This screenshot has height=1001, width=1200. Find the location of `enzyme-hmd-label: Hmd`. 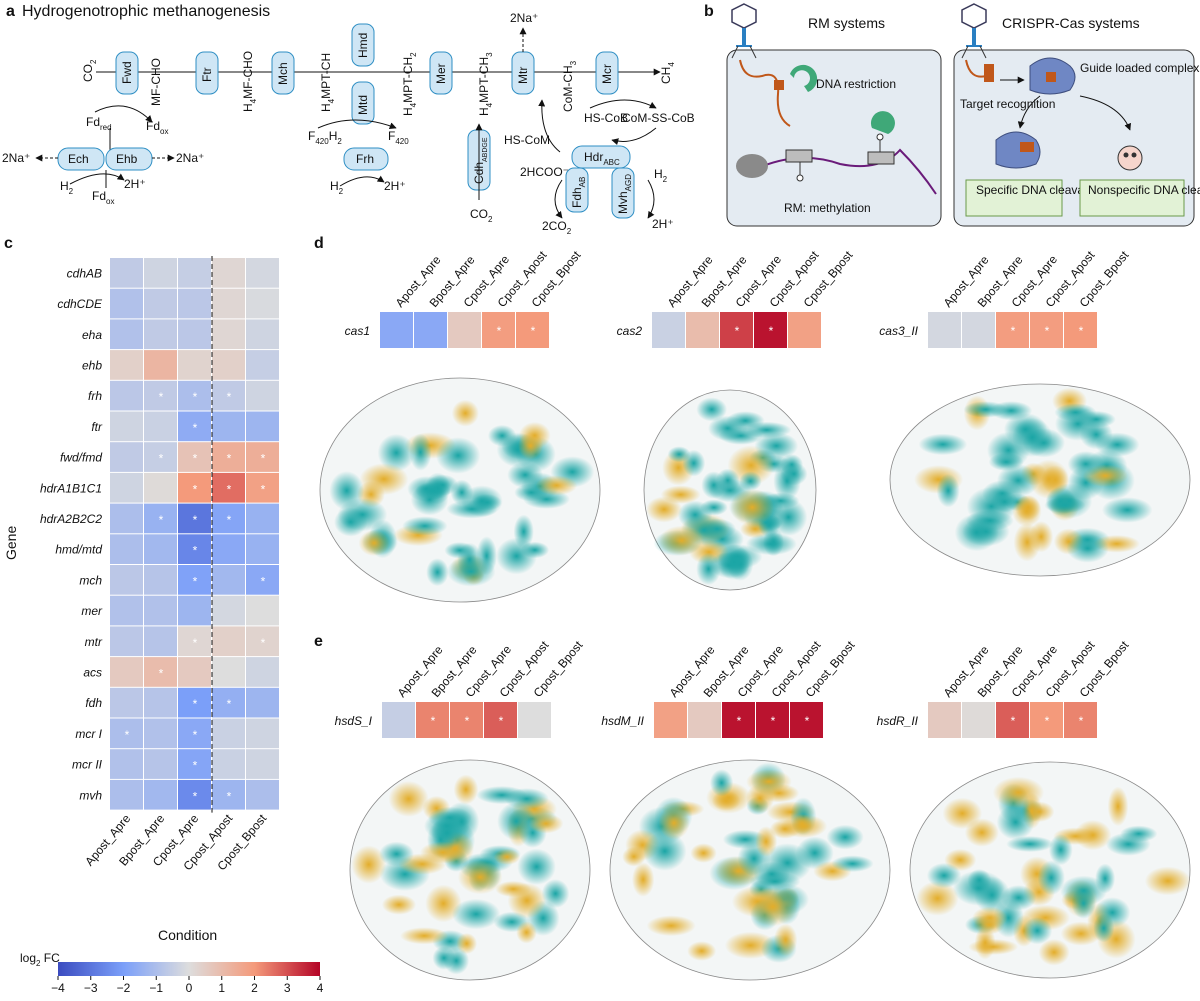

enzyme-hmd-label: Hmd is located at coordinates (363, 45).